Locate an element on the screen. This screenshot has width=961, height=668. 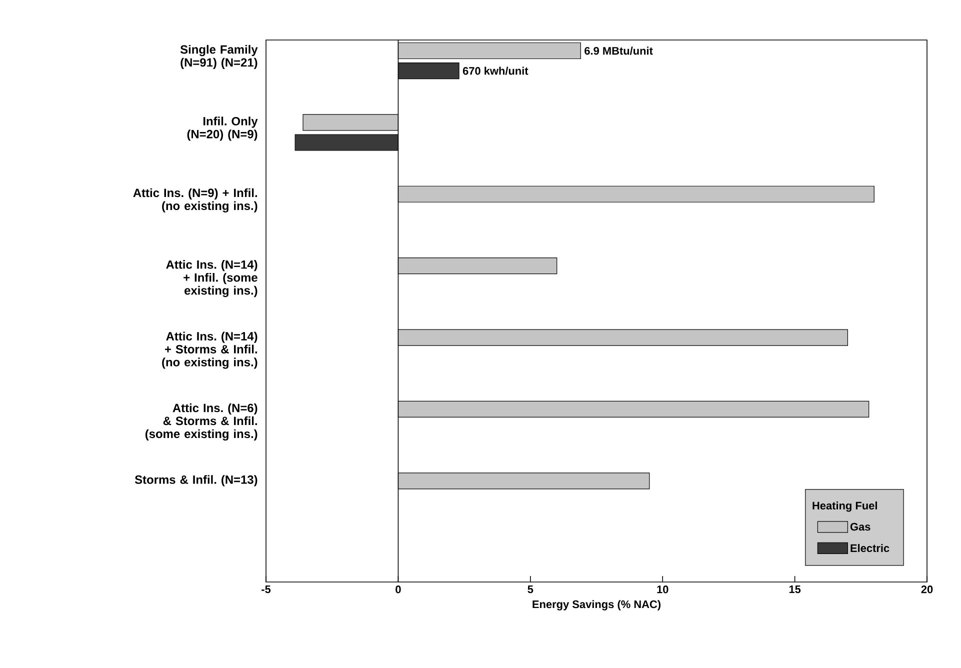
x-tick-label: -5 is located at coordinates (266, 590).